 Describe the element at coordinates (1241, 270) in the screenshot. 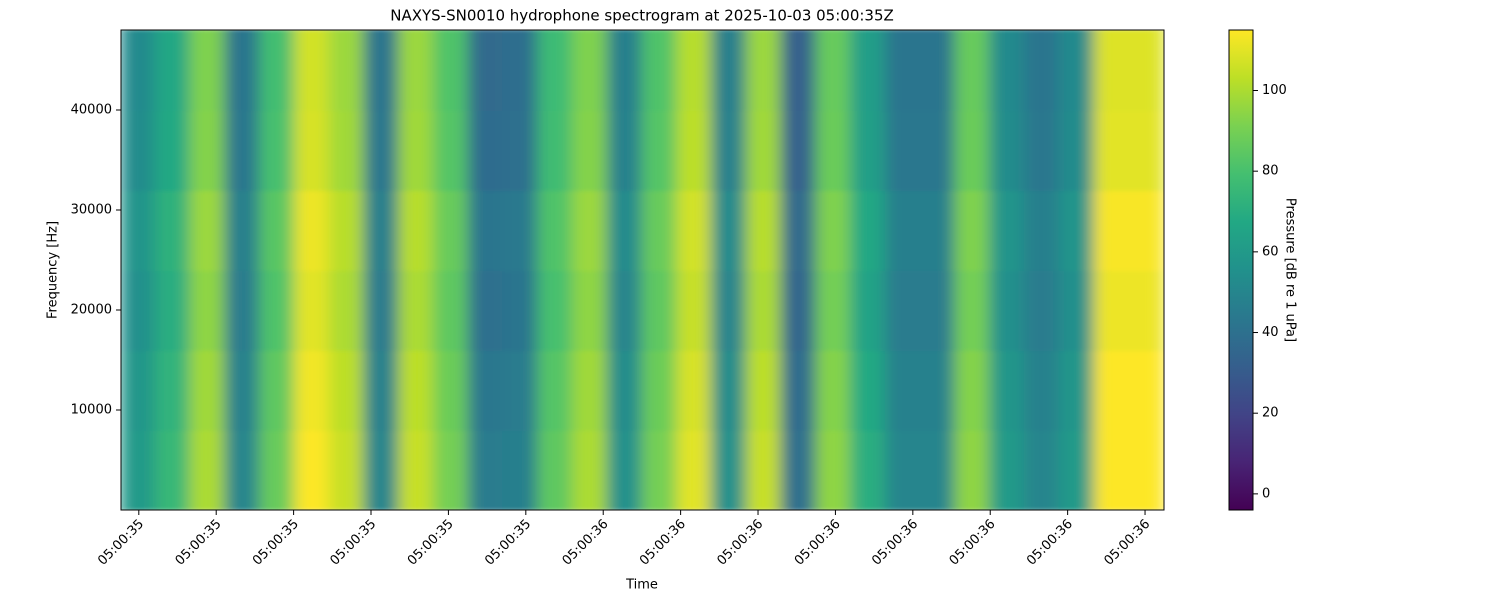

I see `colorbar` at that location.